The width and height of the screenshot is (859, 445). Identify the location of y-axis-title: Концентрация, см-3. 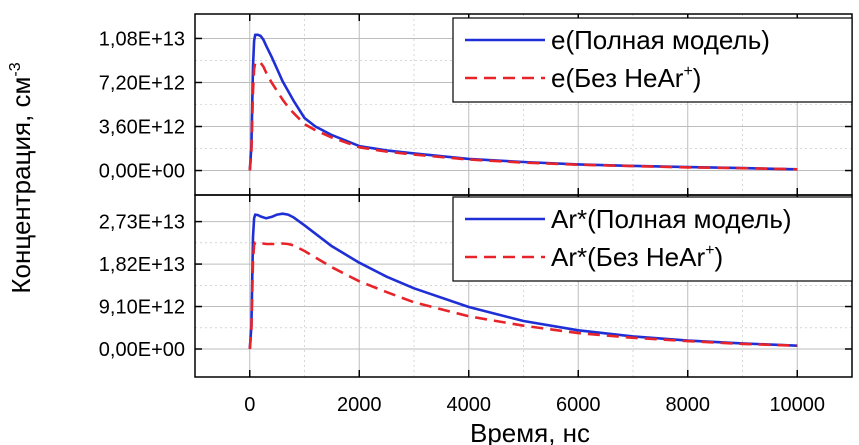
(21, 177).